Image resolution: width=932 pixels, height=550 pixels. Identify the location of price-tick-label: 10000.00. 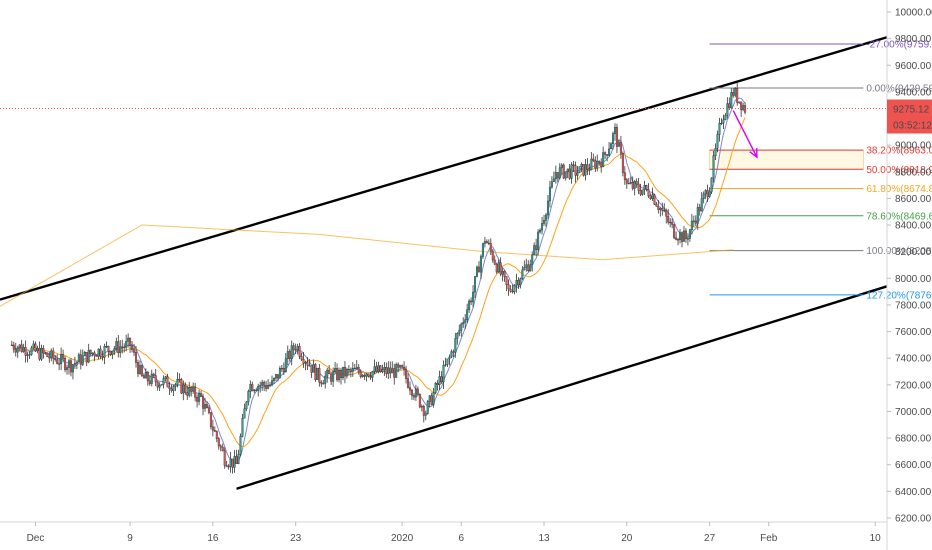
(913, 12).